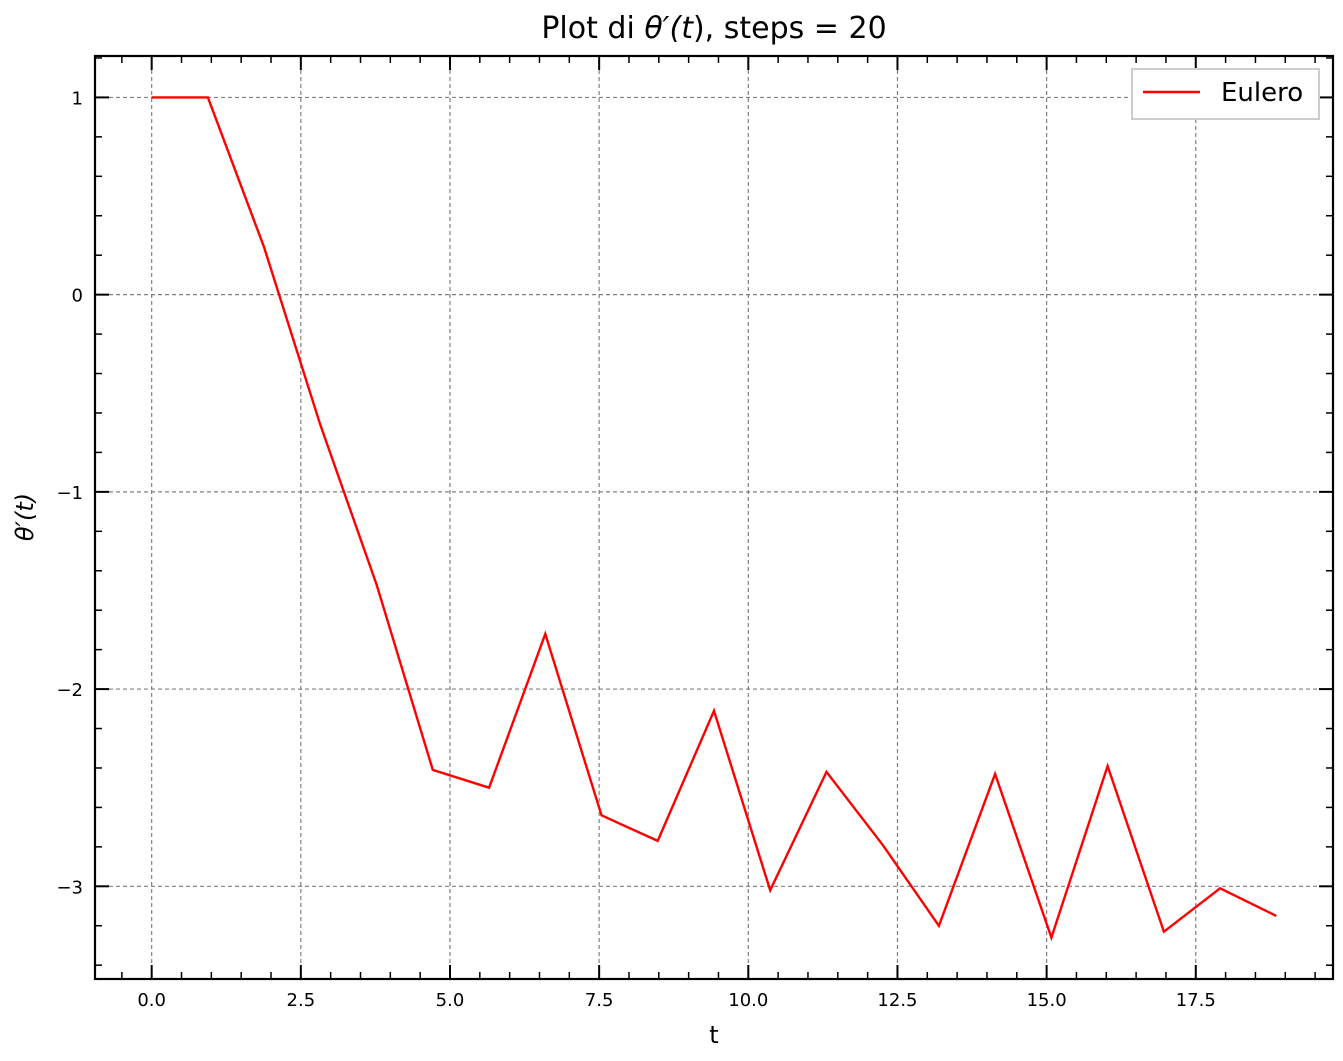 The height and width of the screenshot is (1061, 1343). Describe the element at coordinates (25, 517) in the screenshot. I see `y-axis-label: θ′(t)` at that location.